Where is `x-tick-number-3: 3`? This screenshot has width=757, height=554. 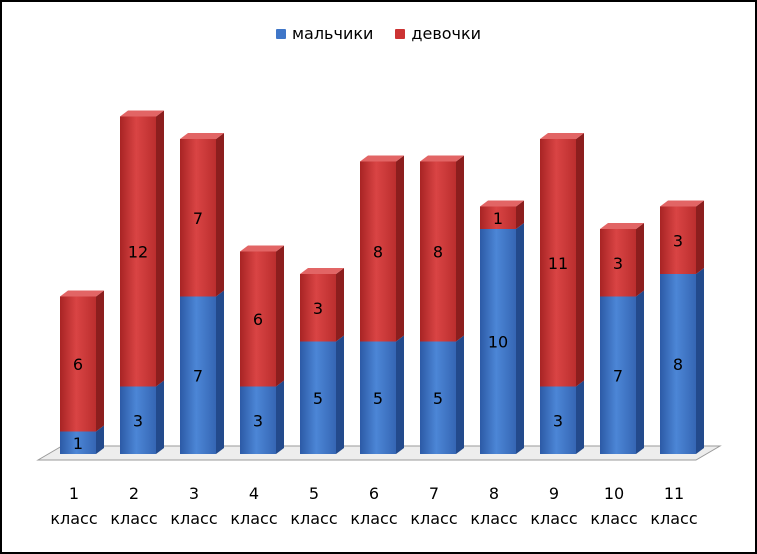 x-tick-number-3: 3 is located at coordinates (194, 493).